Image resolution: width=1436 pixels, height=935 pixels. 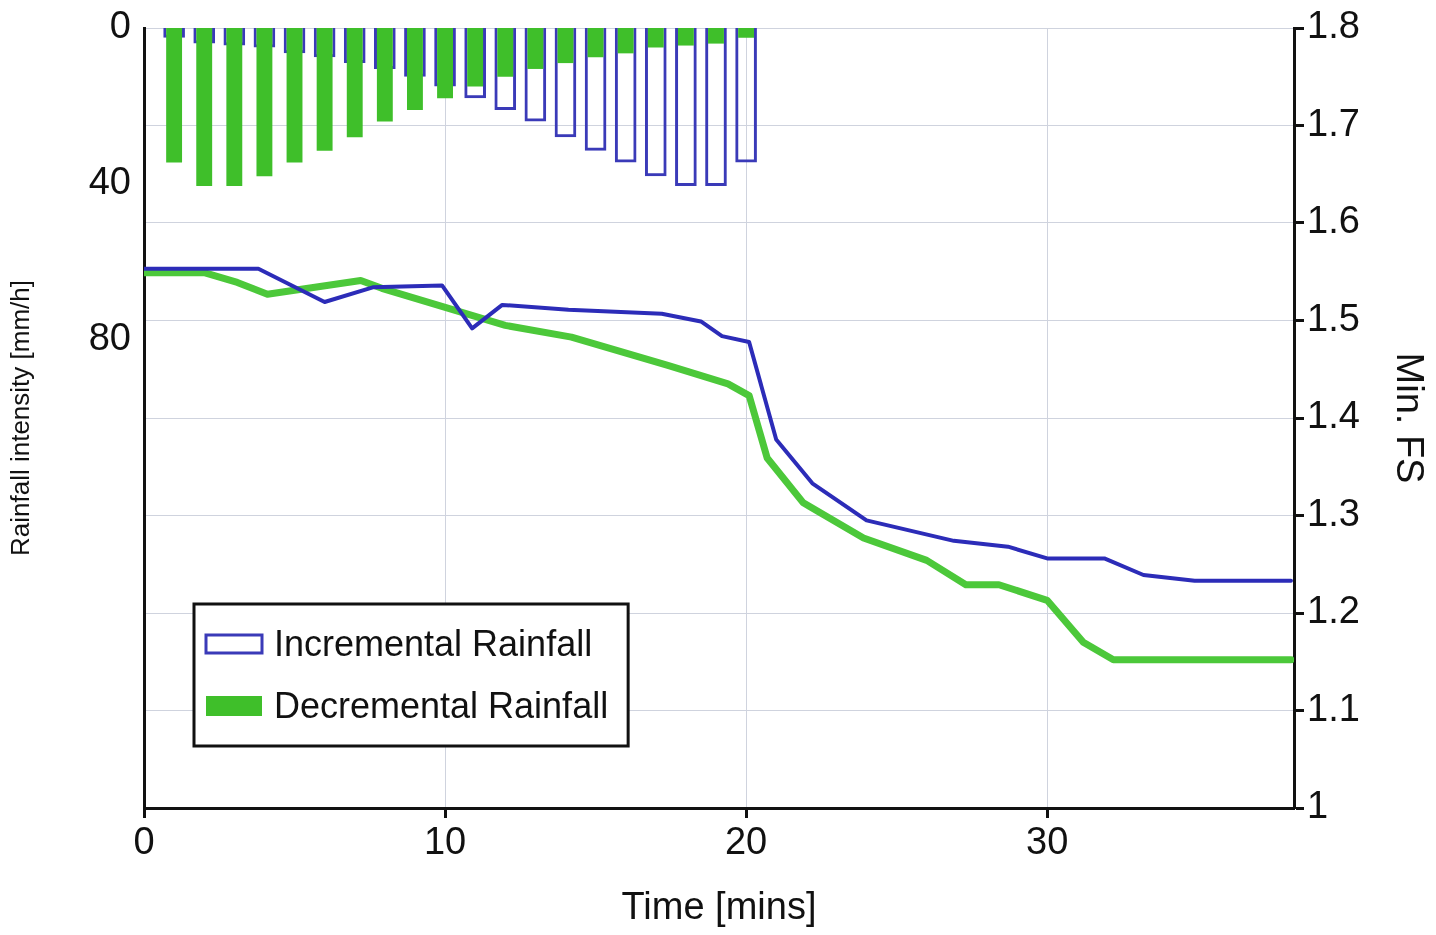 I want to click on legend-label: Decremental Rainfall, so click(x=441, y=705).